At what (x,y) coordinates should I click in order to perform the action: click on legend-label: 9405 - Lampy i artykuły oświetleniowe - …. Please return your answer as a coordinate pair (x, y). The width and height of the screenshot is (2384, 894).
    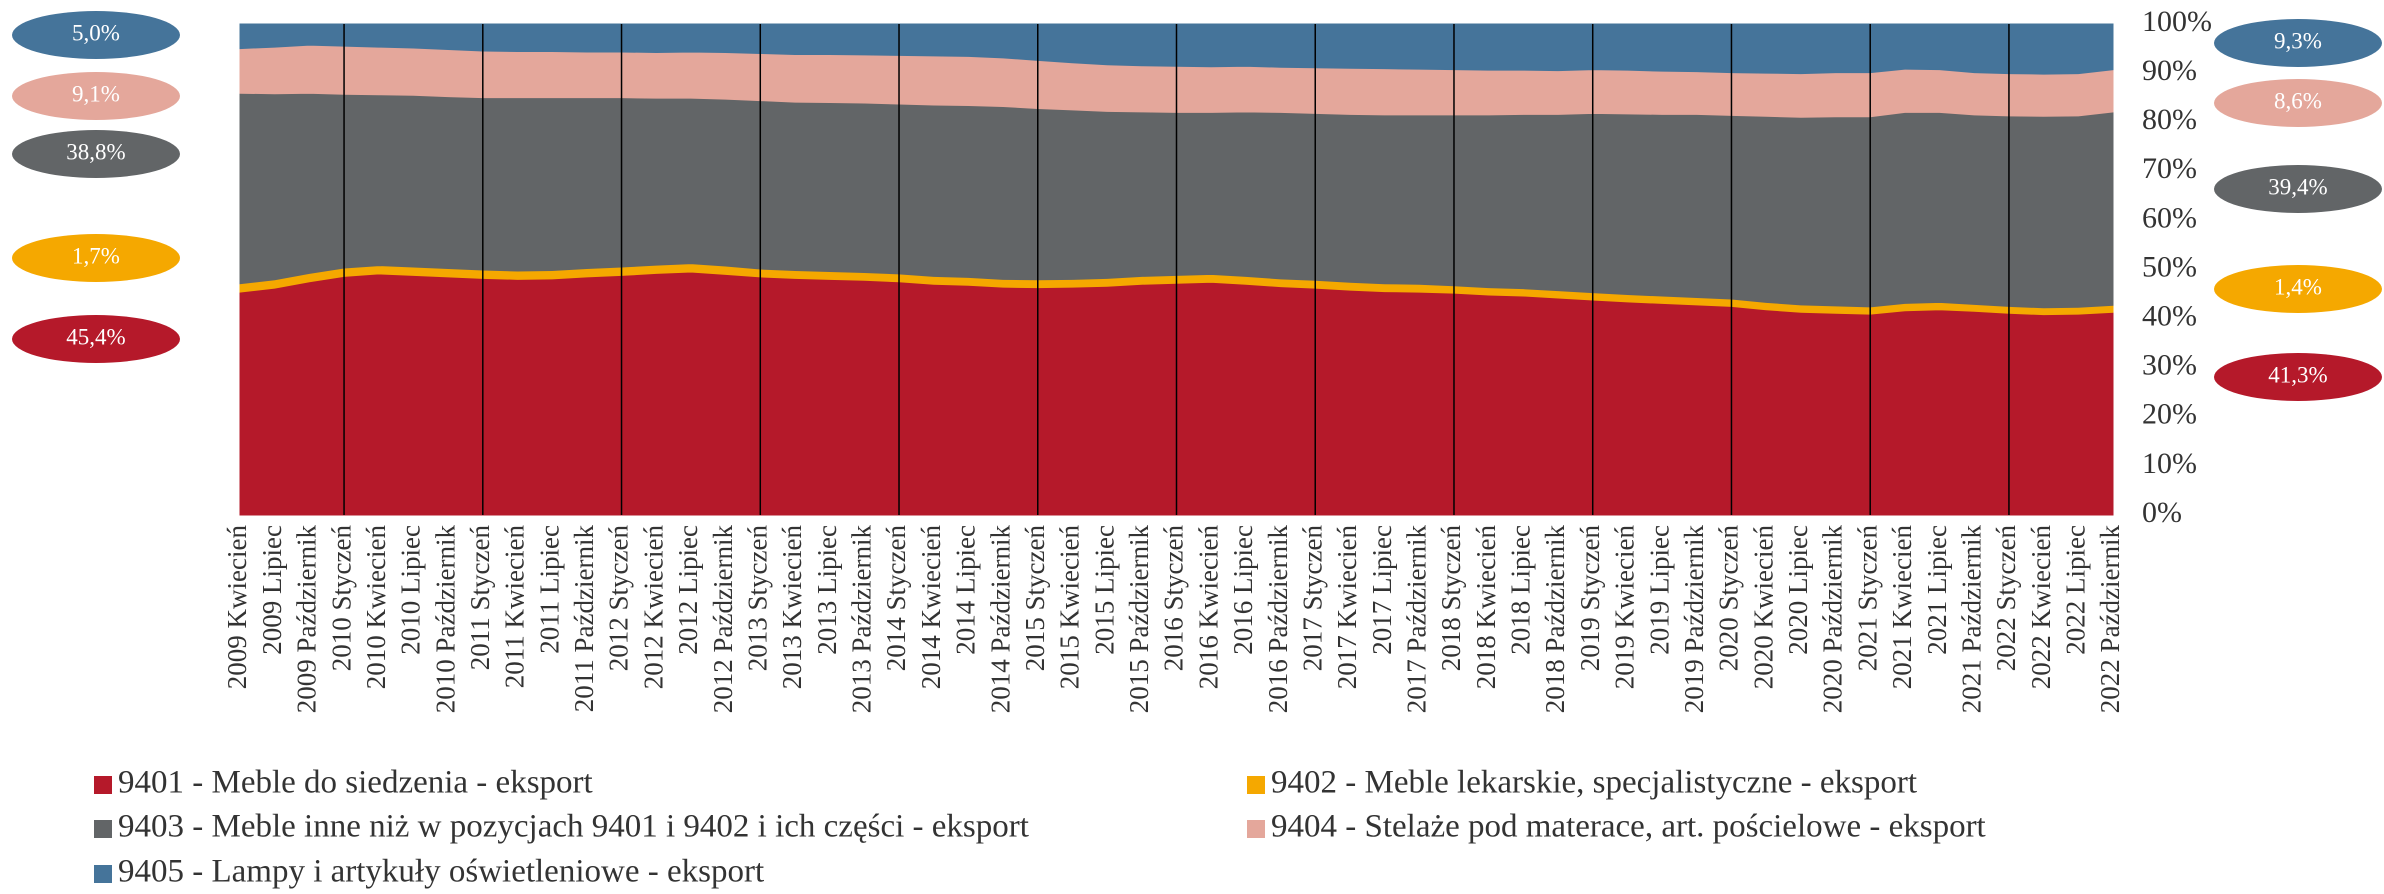
    Looking at the image, I should click on (441, 872).